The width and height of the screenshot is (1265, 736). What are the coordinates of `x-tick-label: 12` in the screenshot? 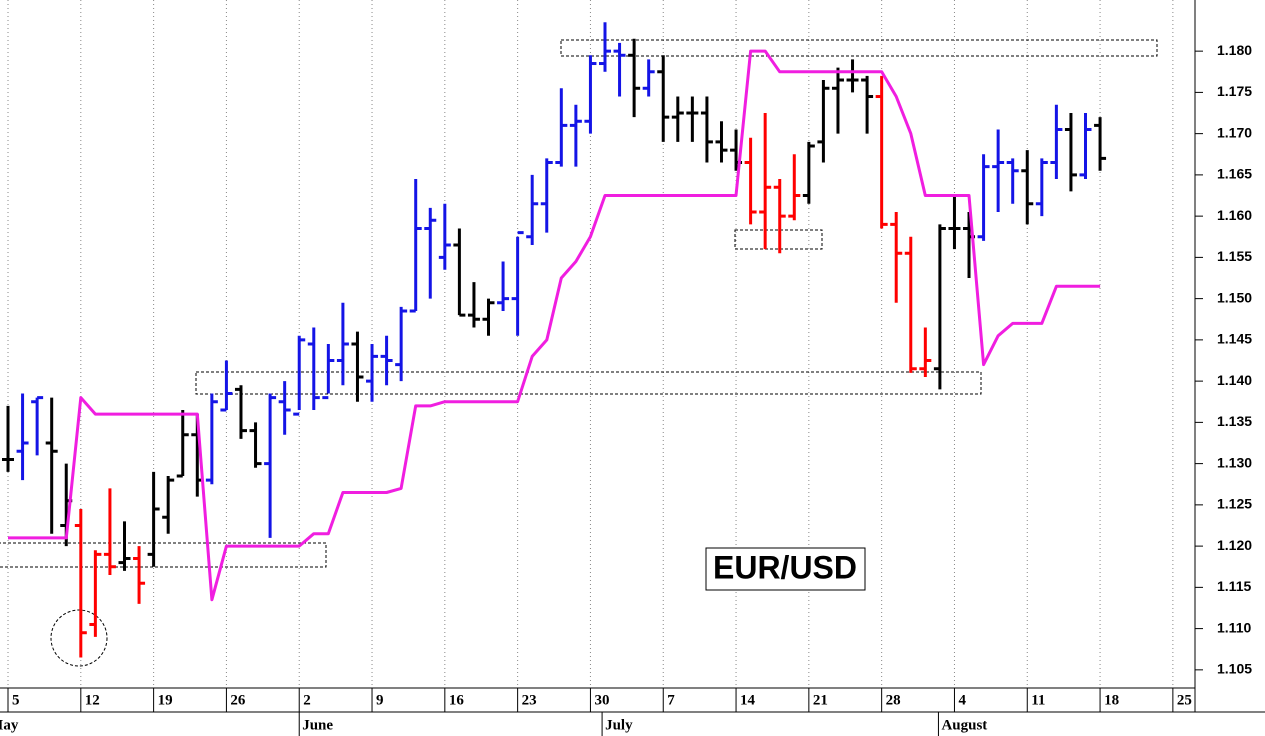 It's located at (92, 700).